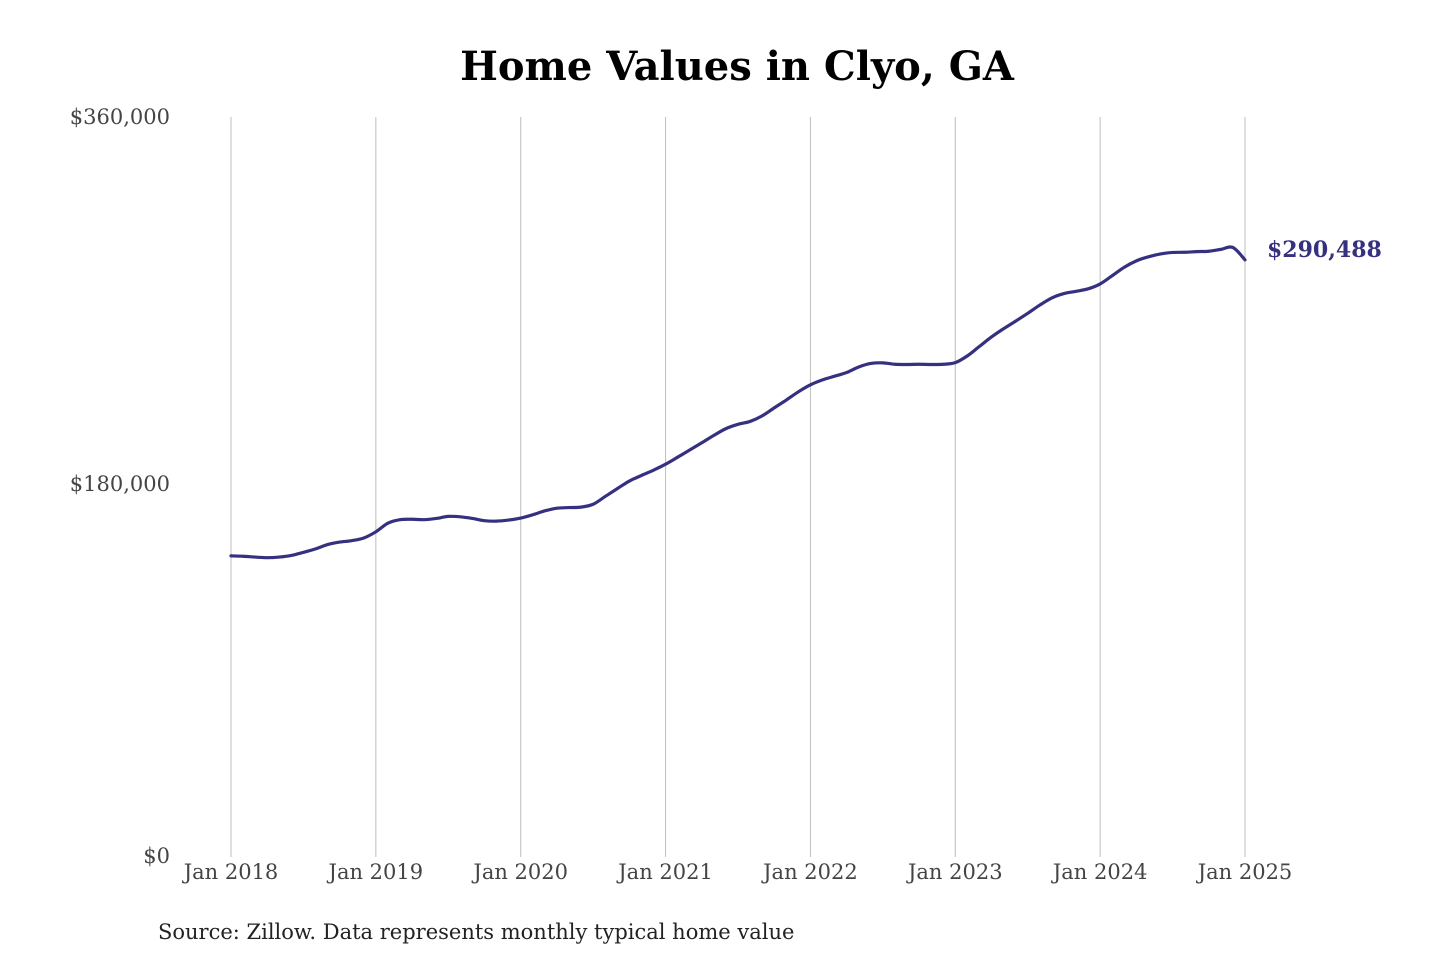 This screenshot has width=1440, height=960. I want to click on x-tick-label-2025: Jan 2025, so click(1244, 872).